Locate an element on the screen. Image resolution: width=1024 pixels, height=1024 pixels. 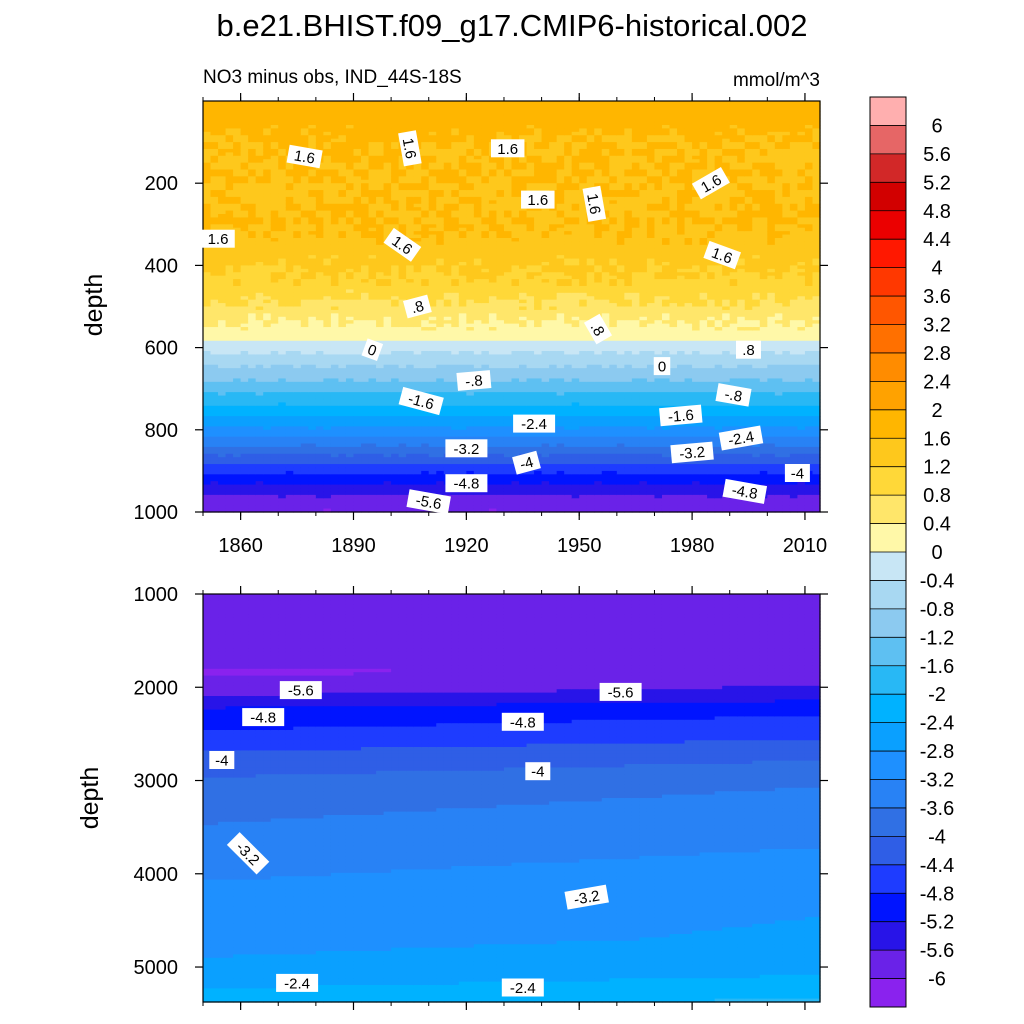
x-tick-label: 1980 is located at coordinates (692, 546).